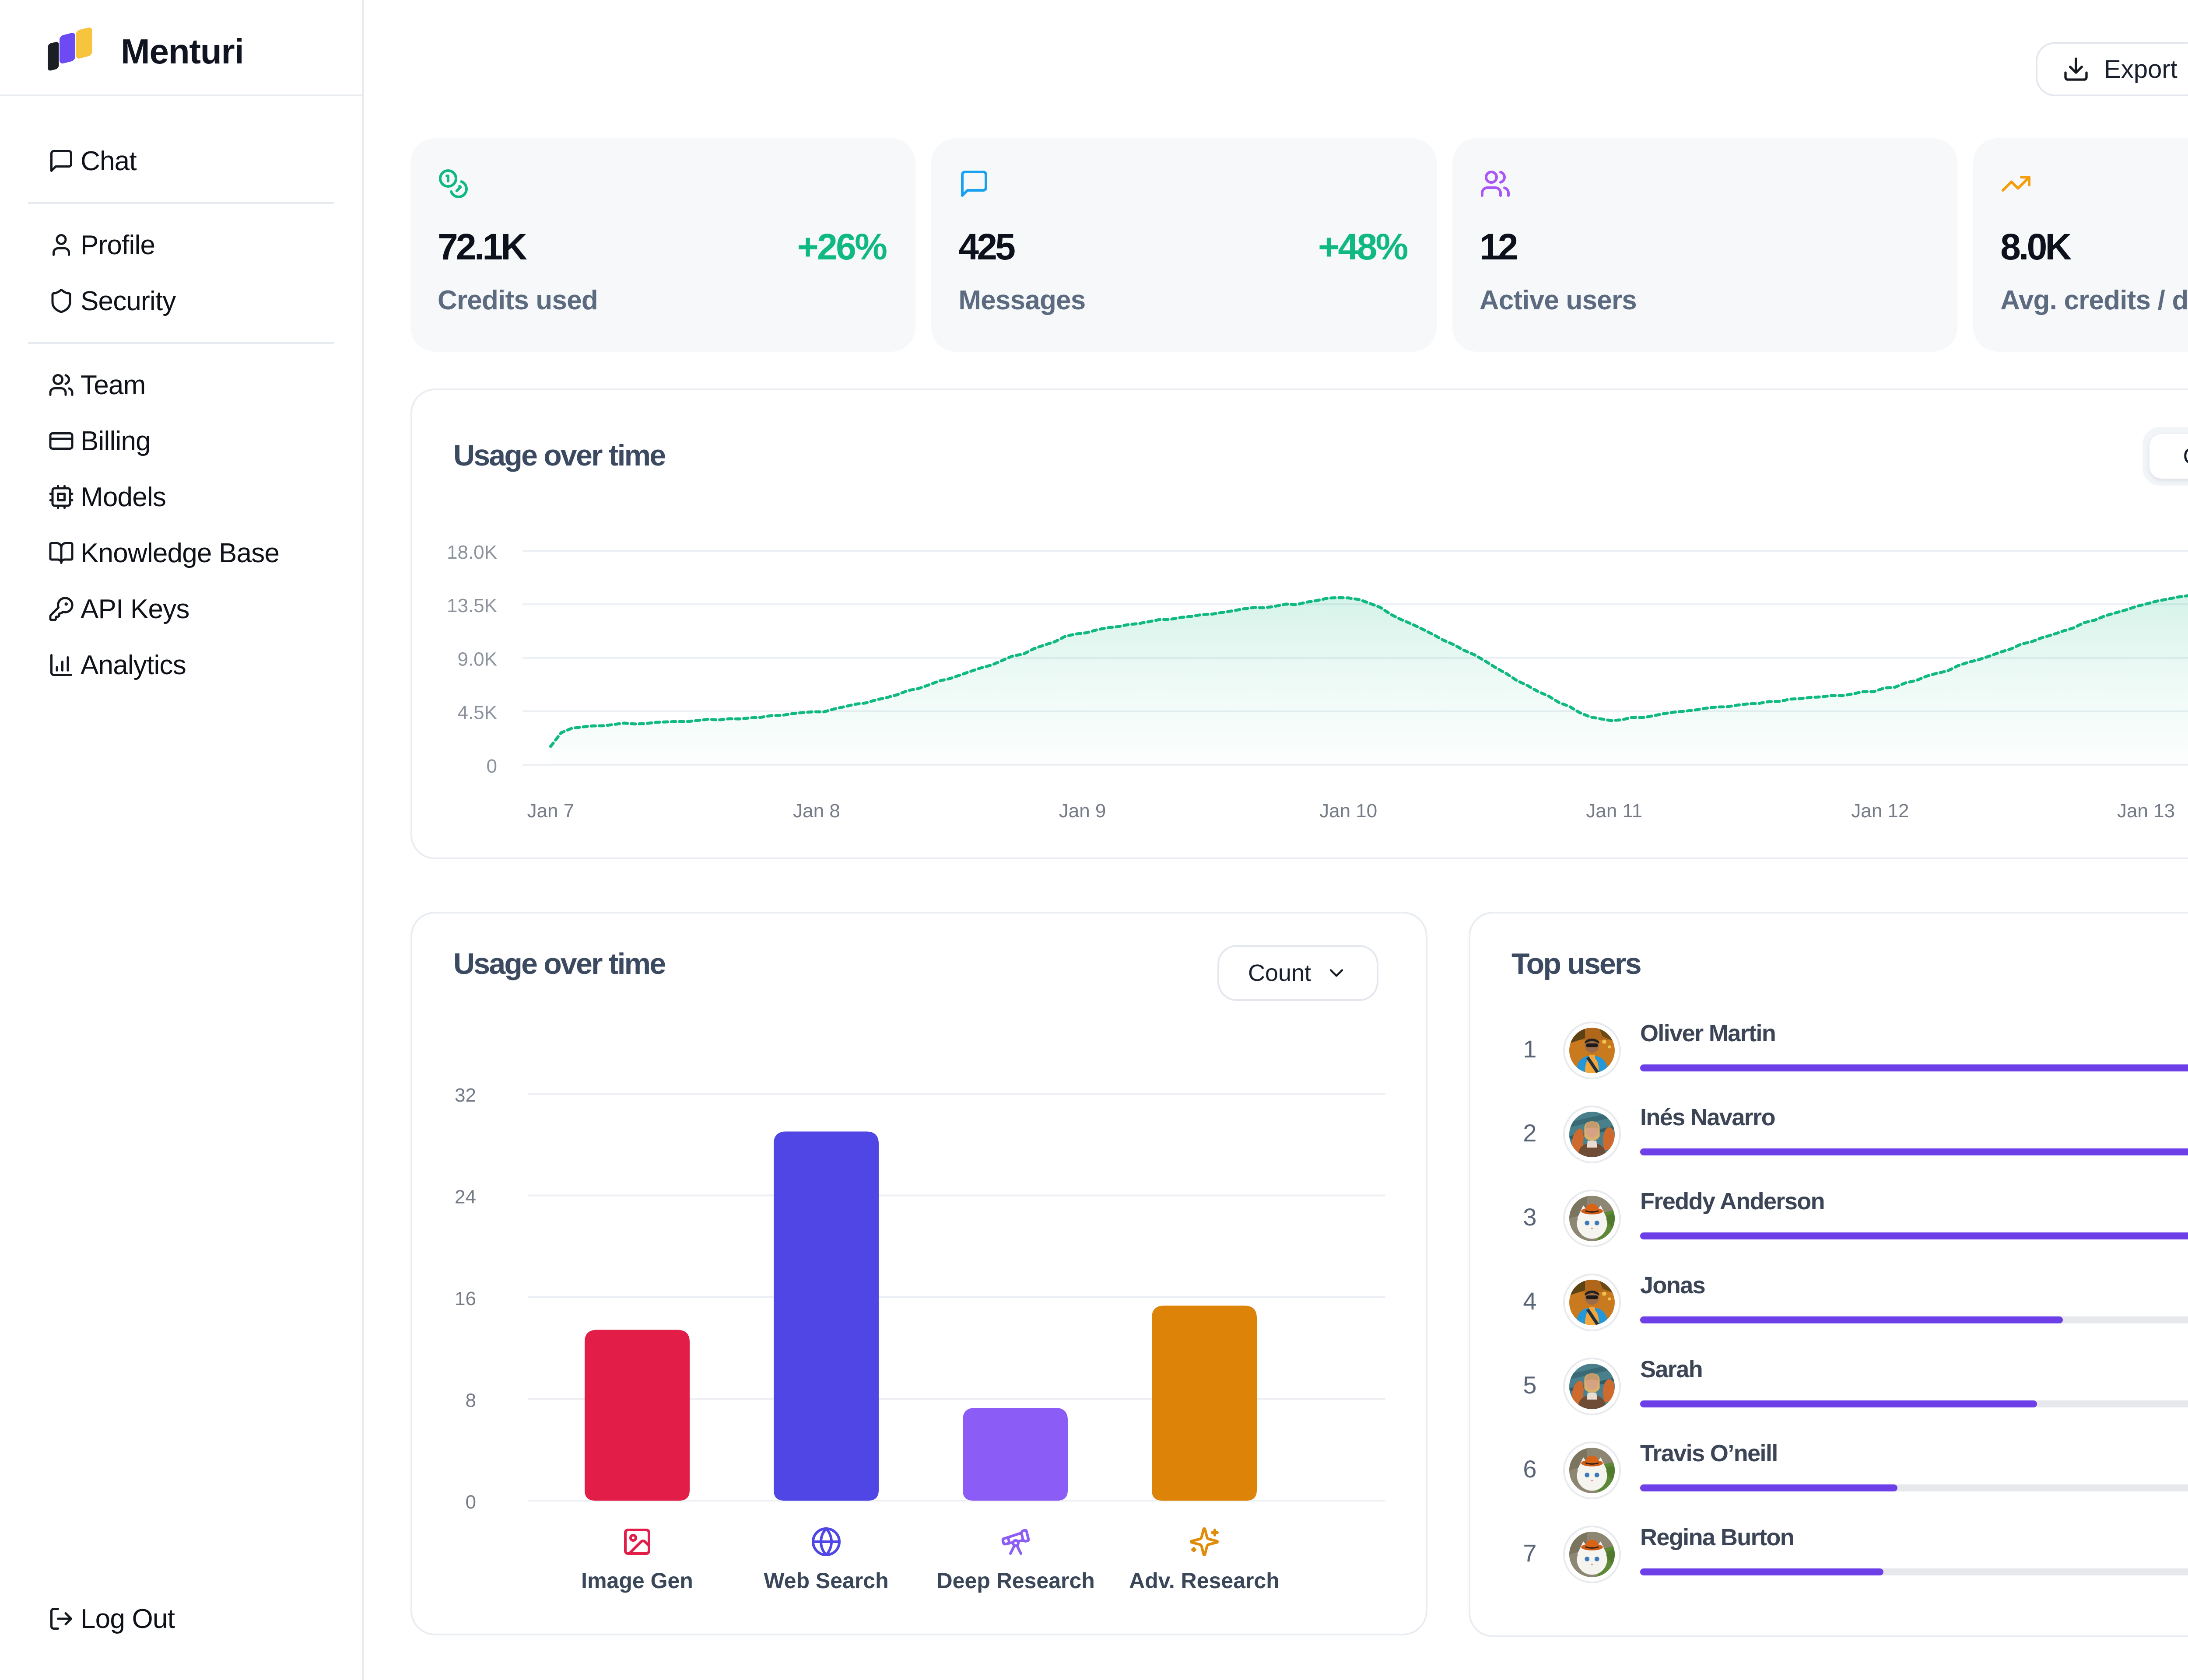  I want to click on svg-text: 32, so click(466, 1095).